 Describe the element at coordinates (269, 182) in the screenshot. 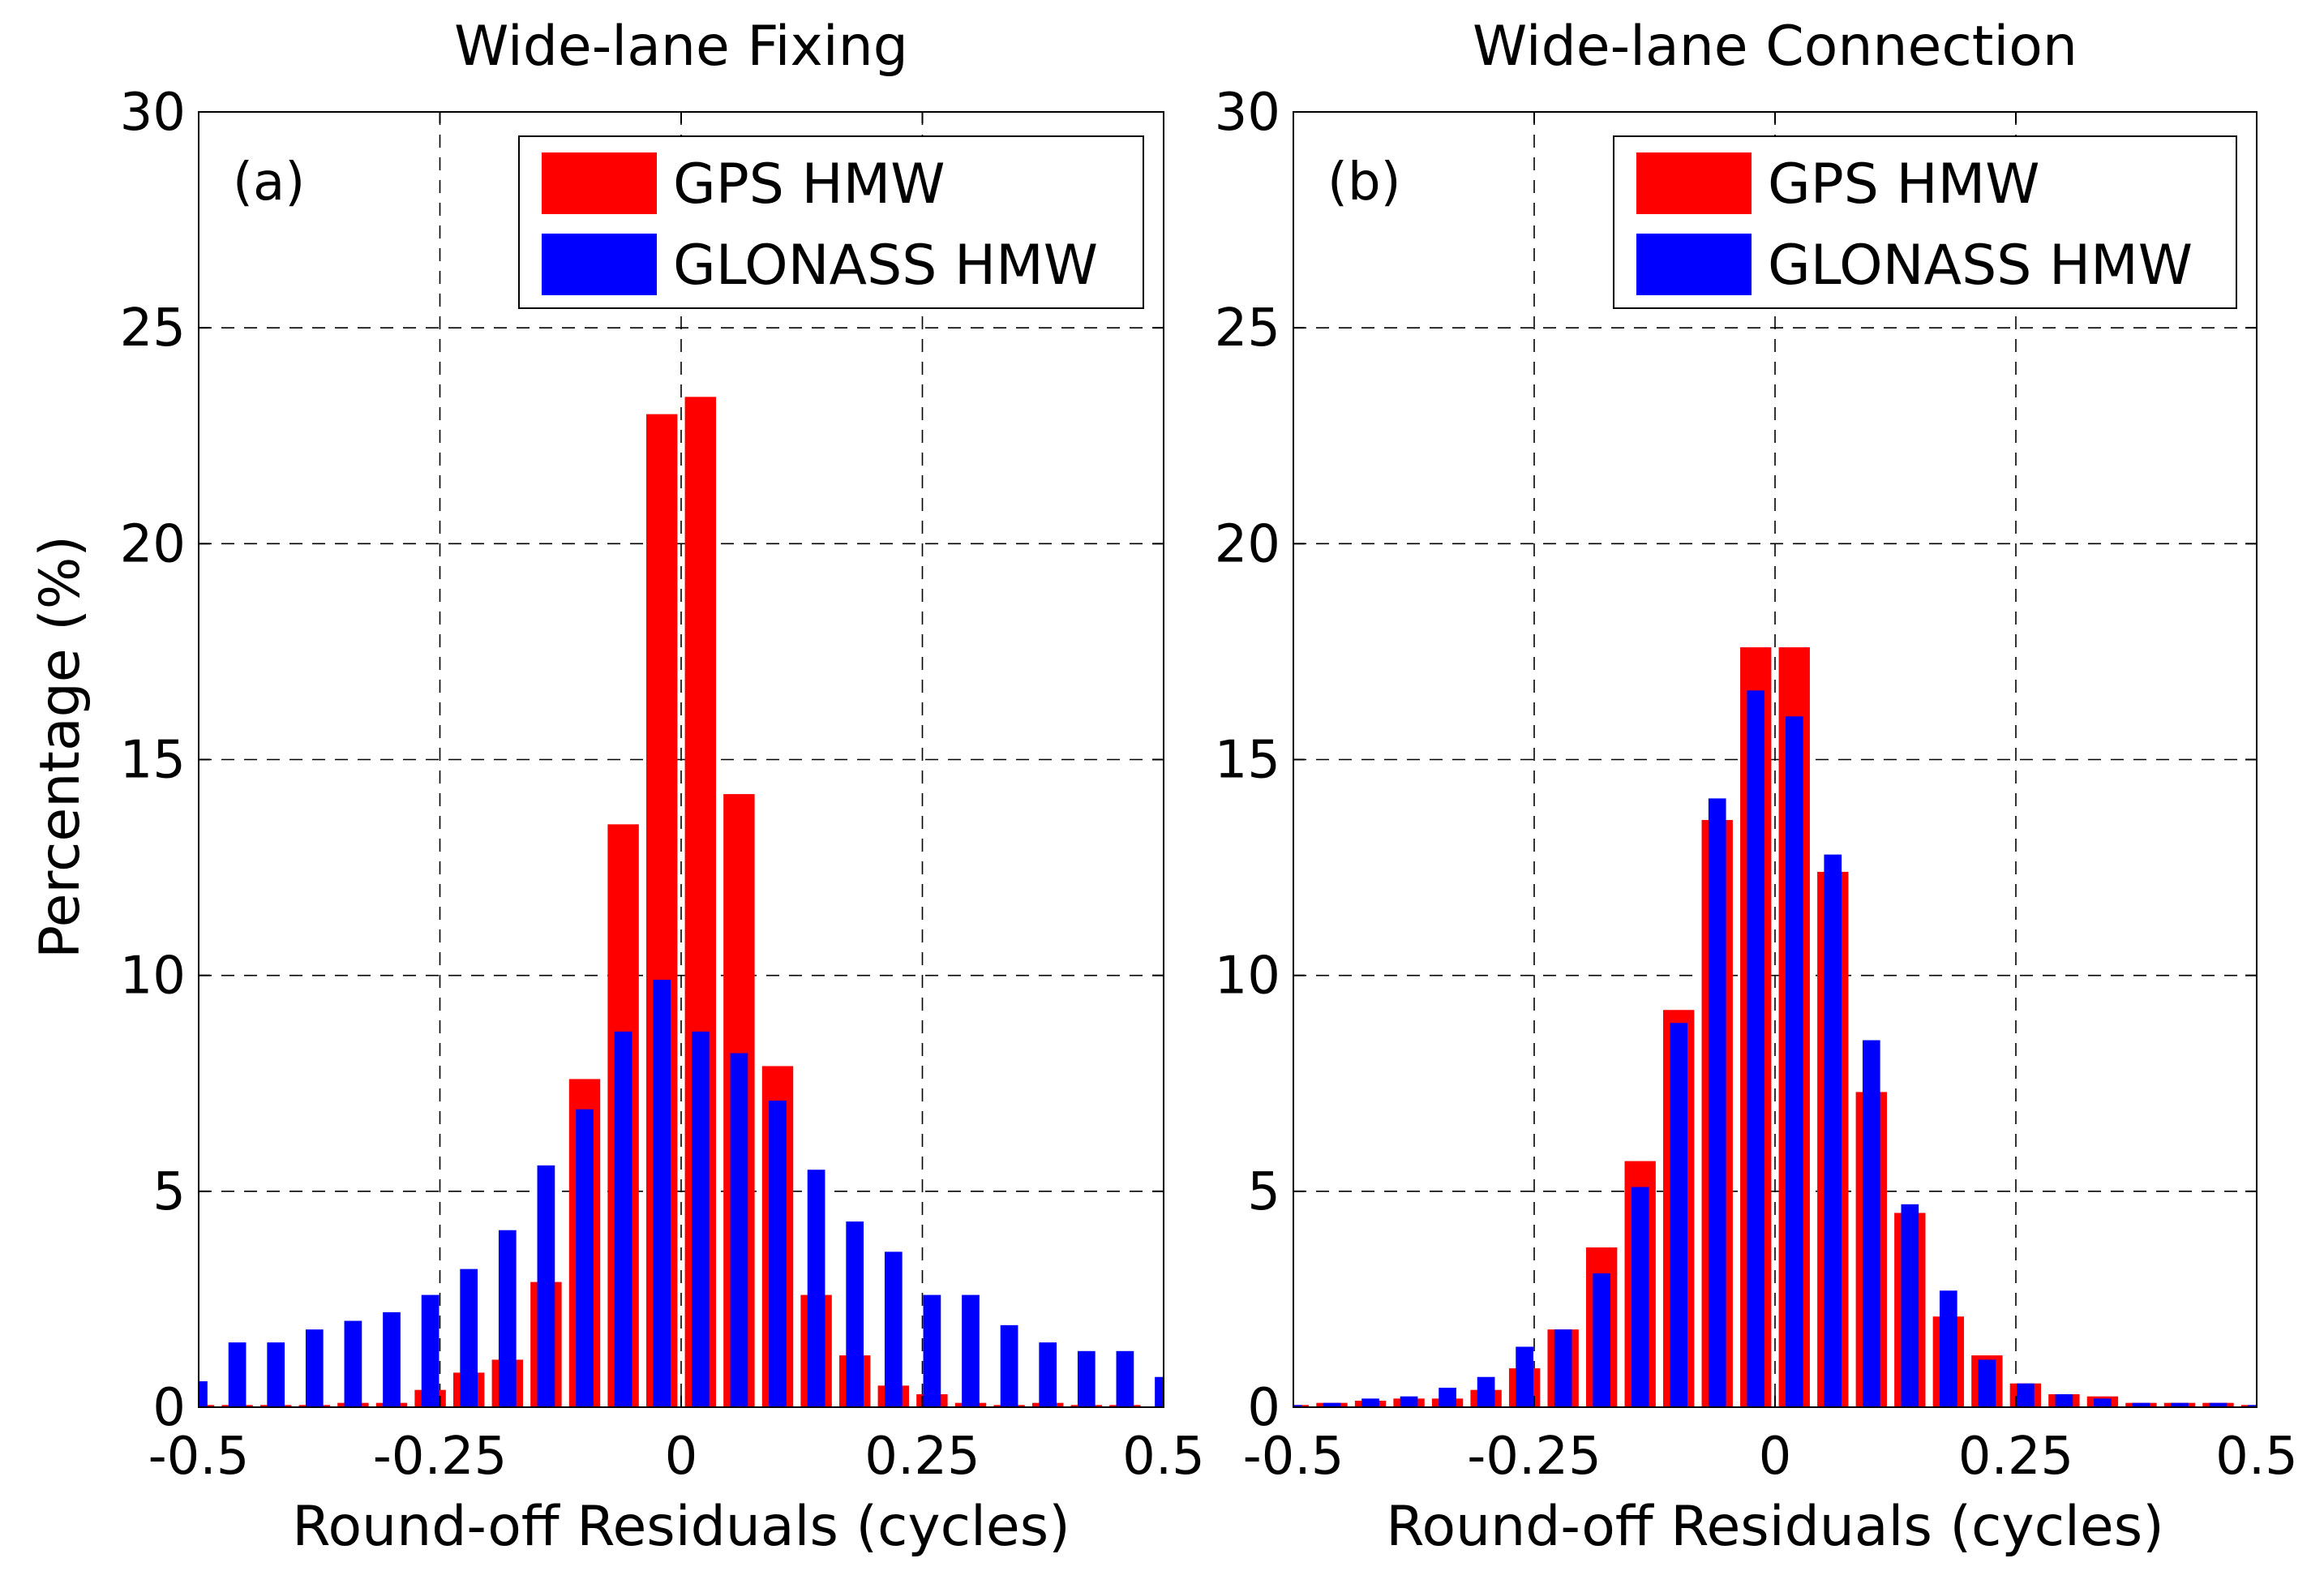

I see `panel-a-label: (a)` at that location.